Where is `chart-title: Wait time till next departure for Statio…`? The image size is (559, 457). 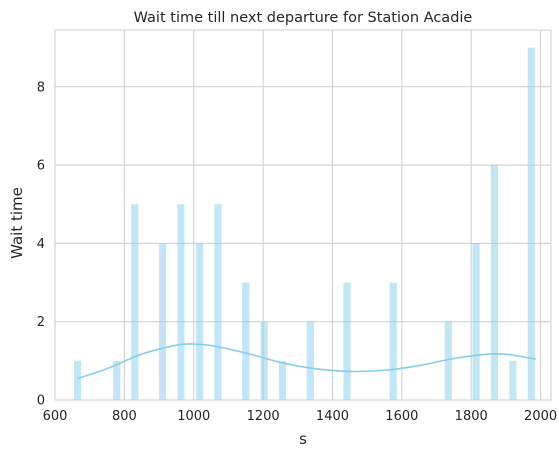
chart-title: Wait time till next departure for Statio… is located at coordinates (303, 18).